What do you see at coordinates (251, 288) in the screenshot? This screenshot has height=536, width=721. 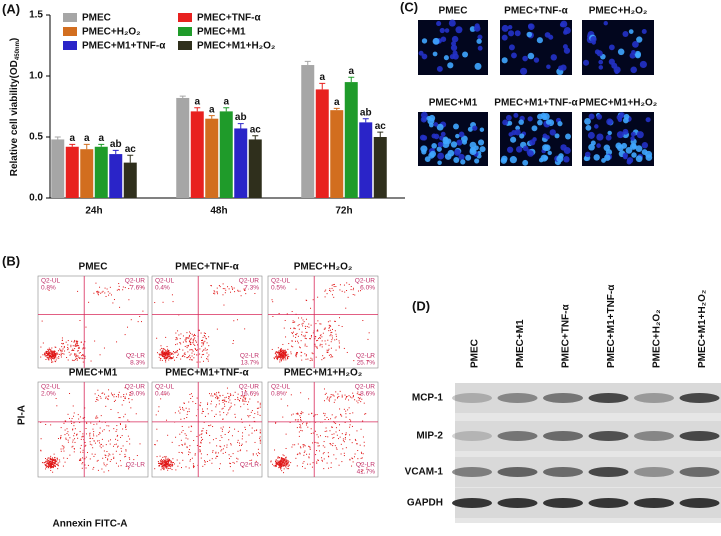 I see `quadrant-percent: 7.3%` at bounding box center [251, 288].